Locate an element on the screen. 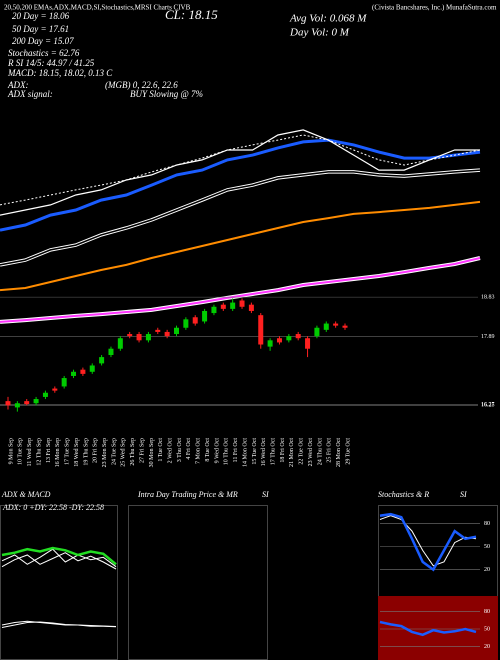  x-tick-label: 27 Fri Sep is located at coordinates (142, 450).